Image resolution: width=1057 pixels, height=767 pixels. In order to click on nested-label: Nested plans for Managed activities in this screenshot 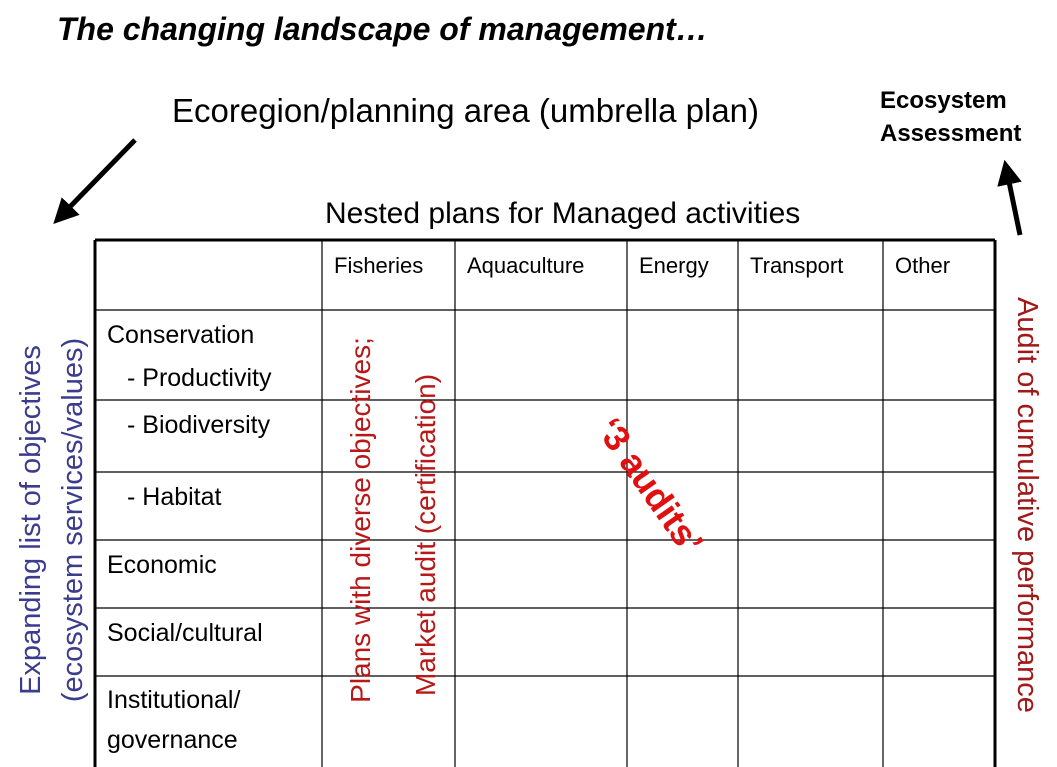, I will do `click(562, 213)`.